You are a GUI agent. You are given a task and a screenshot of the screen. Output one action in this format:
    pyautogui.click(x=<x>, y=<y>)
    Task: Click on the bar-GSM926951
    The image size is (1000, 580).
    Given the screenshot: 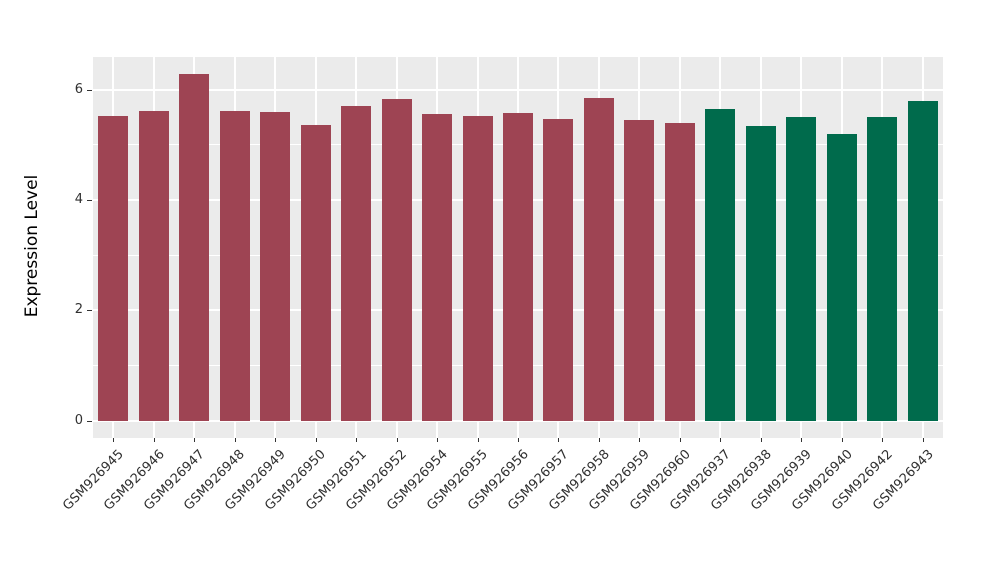 What is the action you would take?
    pyautogui.click(x=356, y=263)
    